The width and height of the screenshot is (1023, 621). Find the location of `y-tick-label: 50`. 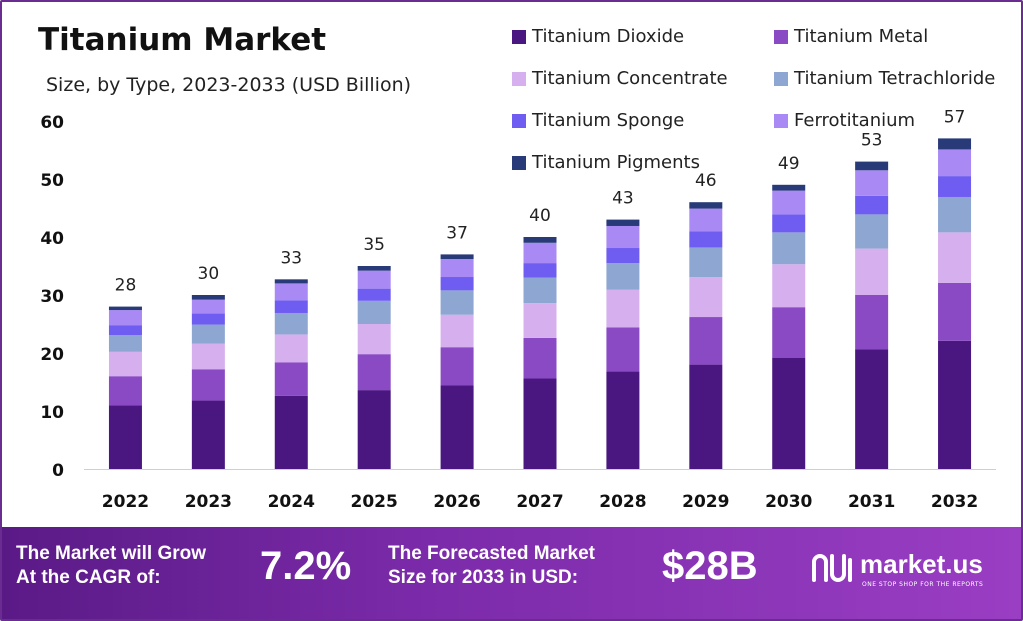

y-tick-label: 50 is located at coordinates (52, 181).